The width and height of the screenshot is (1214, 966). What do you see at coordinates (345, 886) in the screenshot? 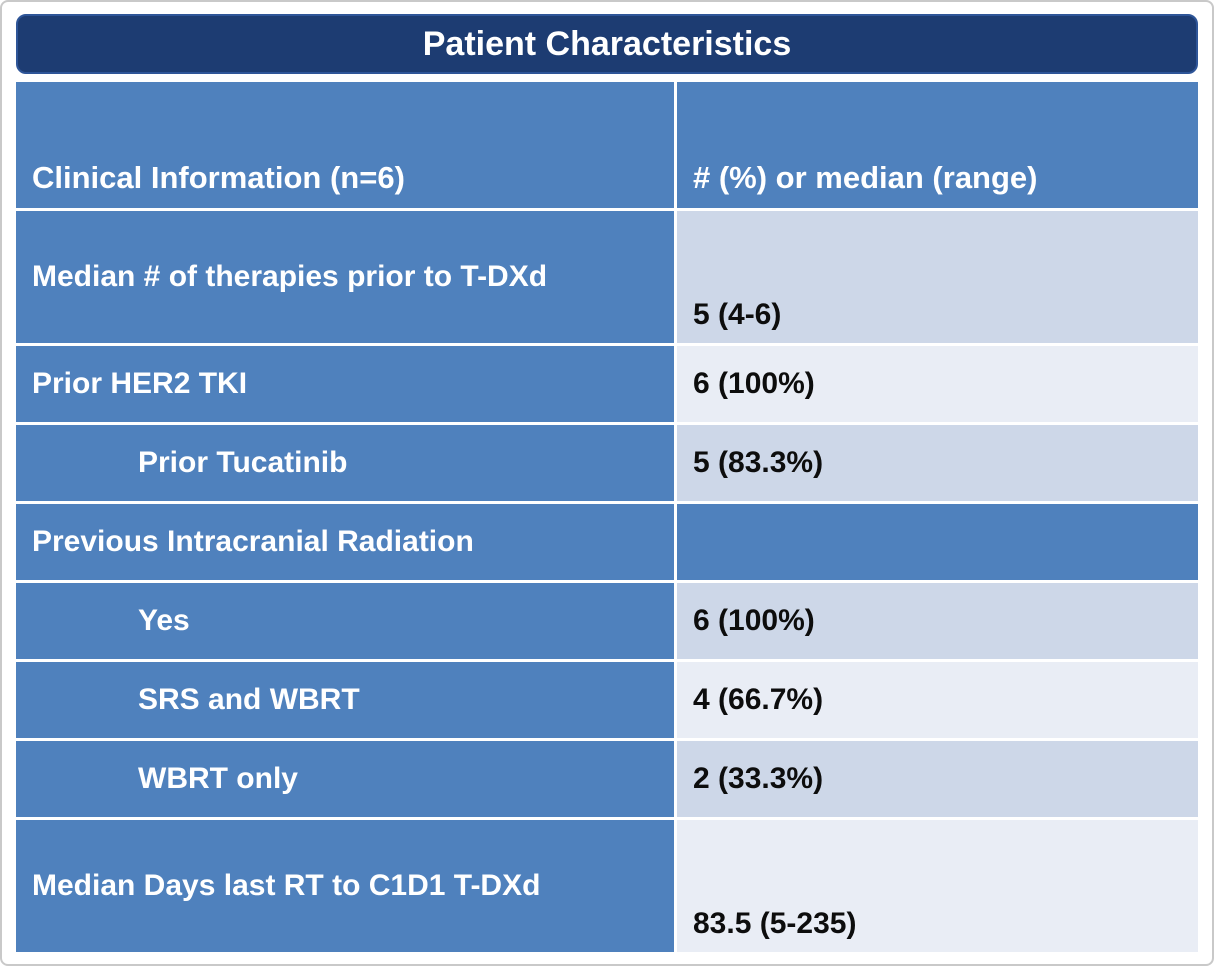
I see `row-label: Median Days last RT to C1D1 T-DXd` at bounding box center [345, 886].